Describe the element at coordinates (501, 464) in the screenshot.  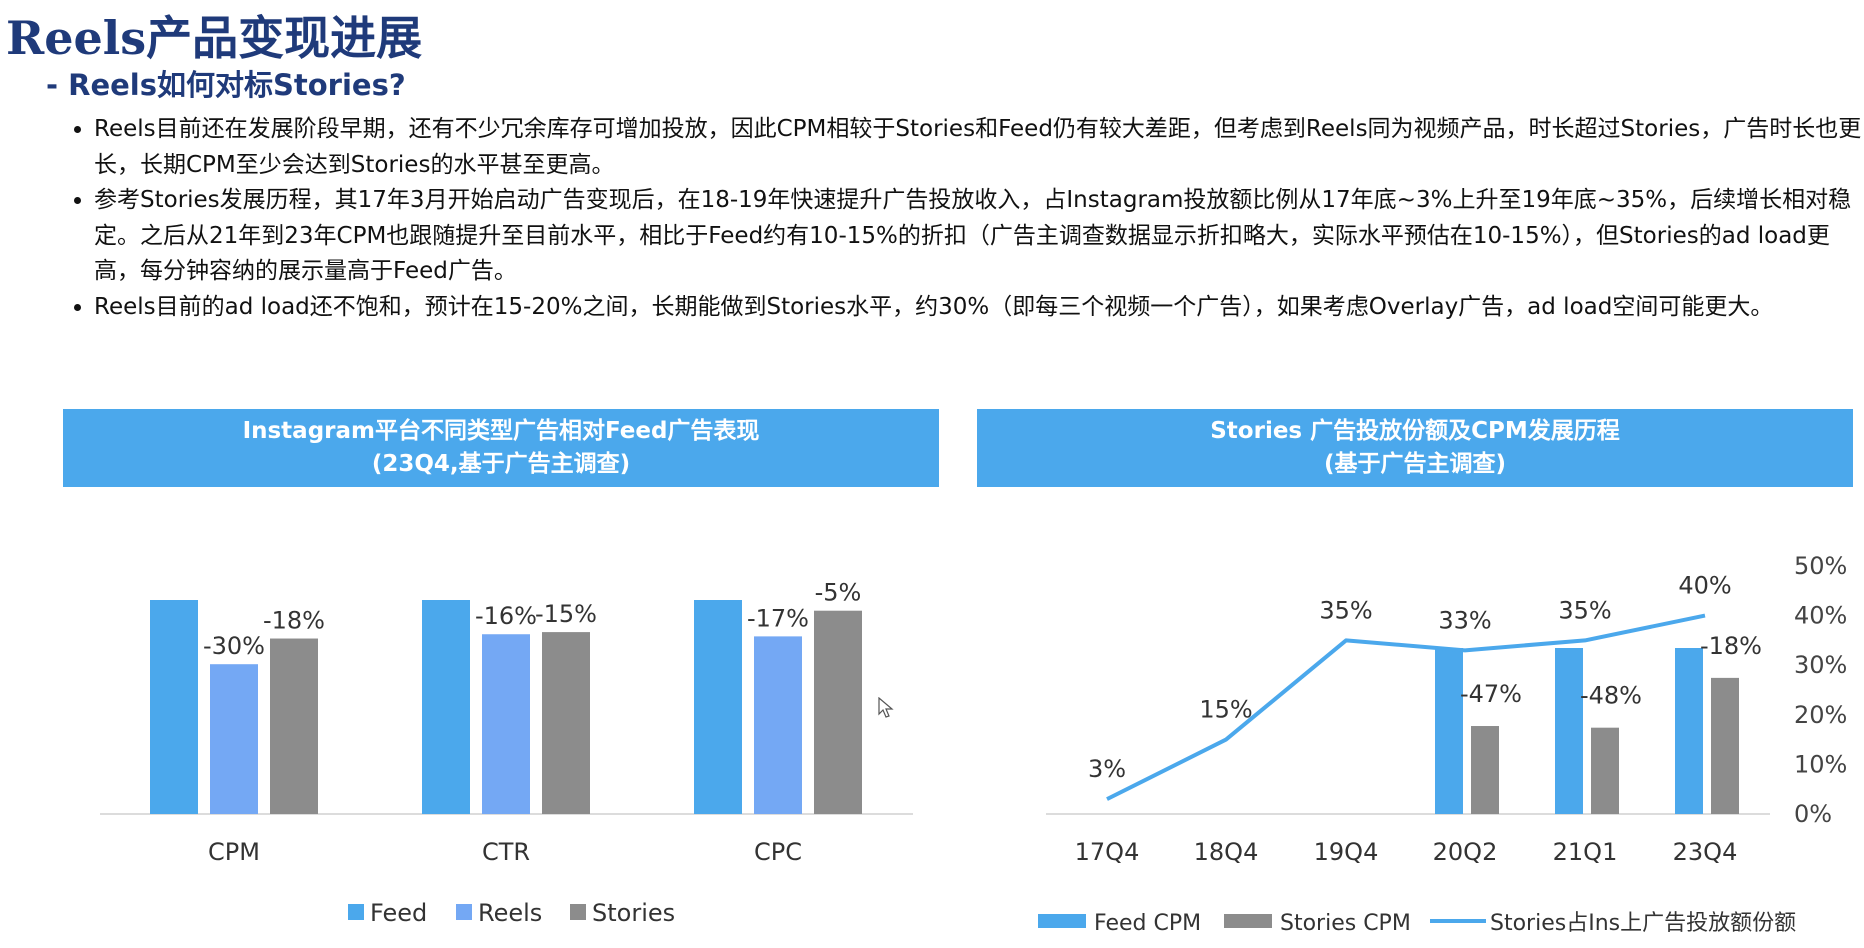
I see `left-chart-subtitle: (23Q4,基于广告主调查)` at that location.